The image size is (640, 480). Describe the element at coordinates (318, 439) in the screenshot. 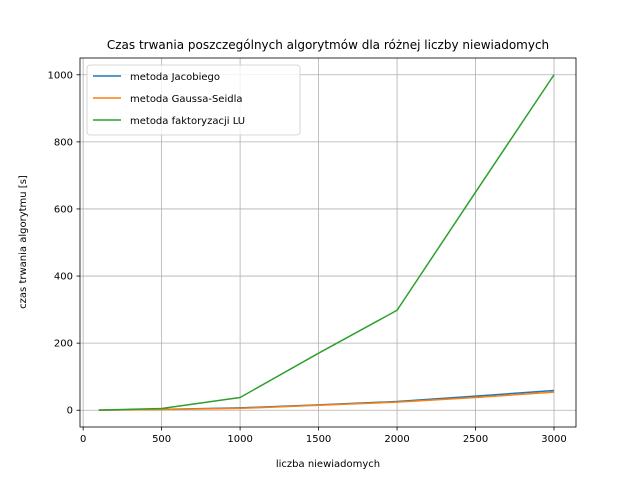

I see `x-tick-label: 1500` at that location.